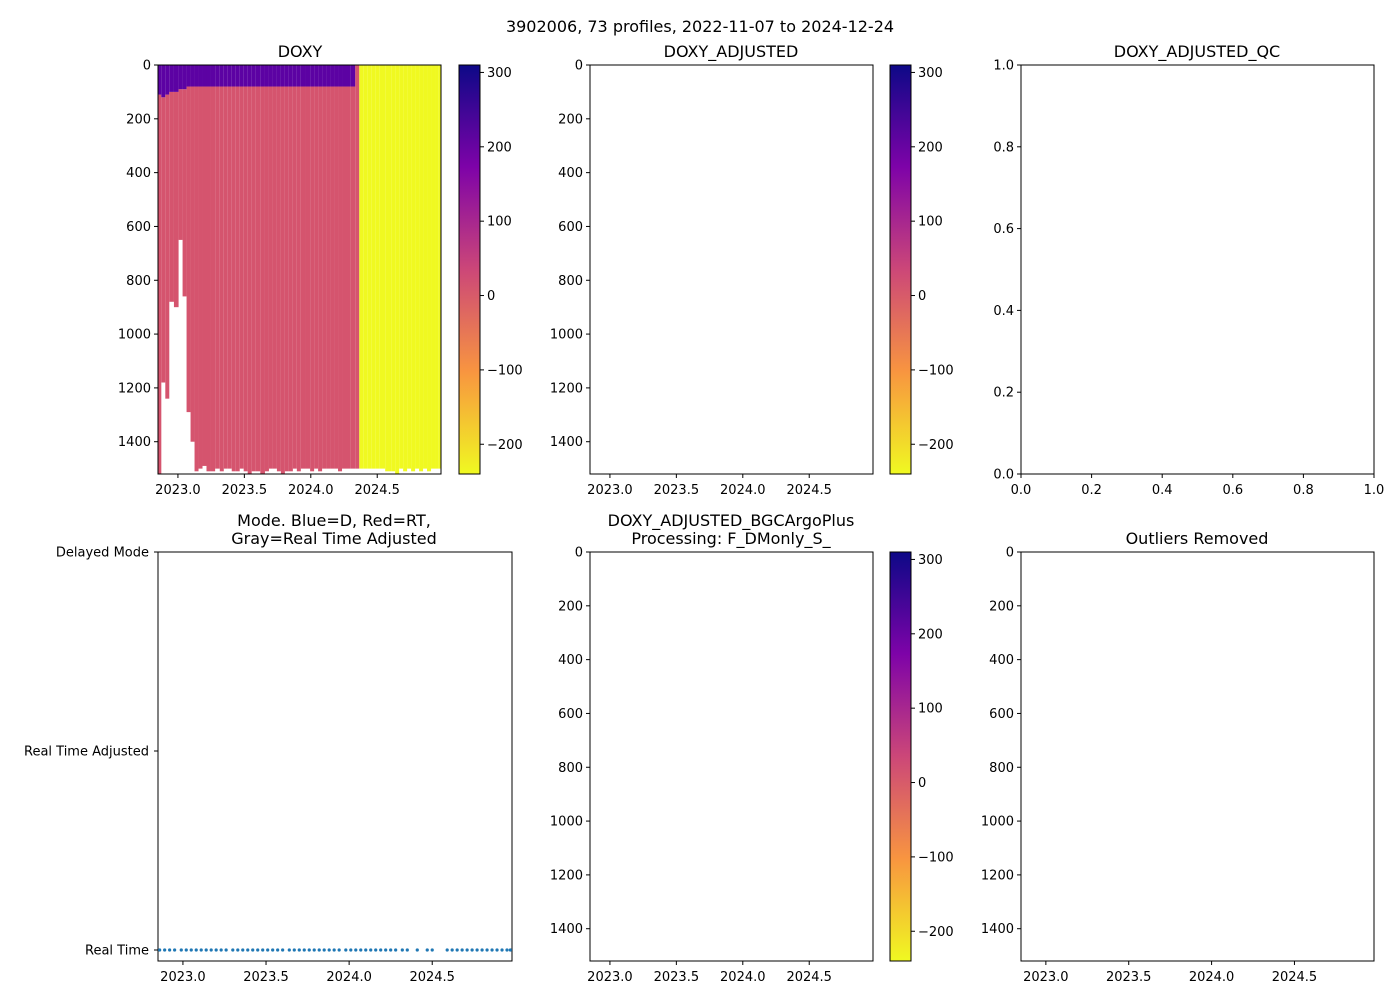  I want to click on doxy-adjusted-depth-tick-label: 600, so click(570, 227).